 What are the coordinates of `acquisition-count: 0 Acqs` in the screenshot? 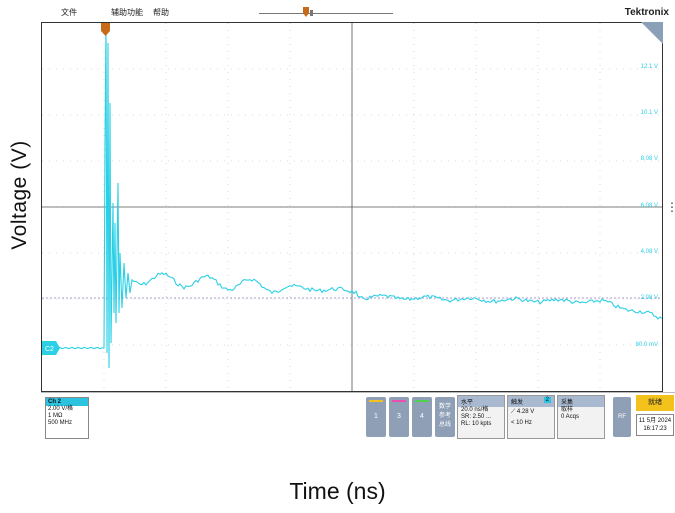 It's located at (570, 417).